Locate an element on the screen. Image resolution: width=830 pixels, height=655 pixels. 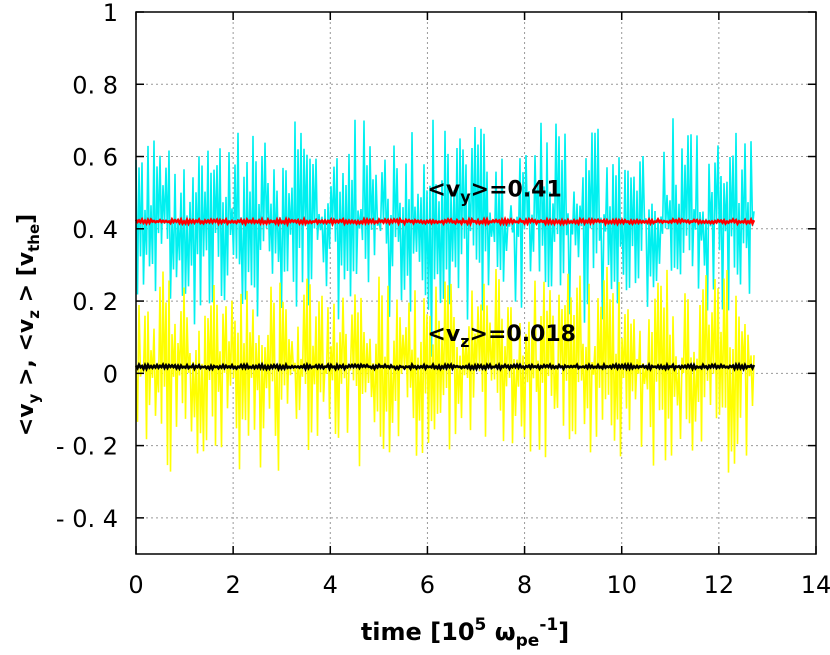
vy-average-annotation: <vy>=0.41 is located at coordinates (494, 191).